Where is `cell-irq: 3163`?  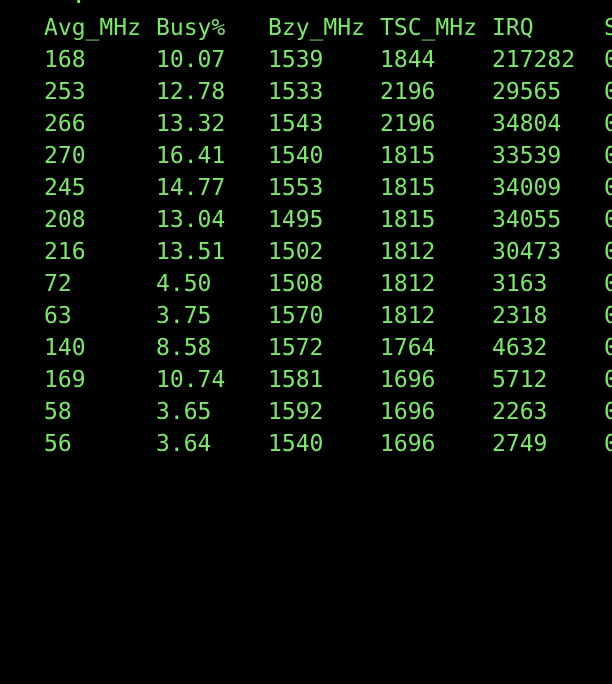 cell-irq: 3163 is located at coordinates (520, 284).